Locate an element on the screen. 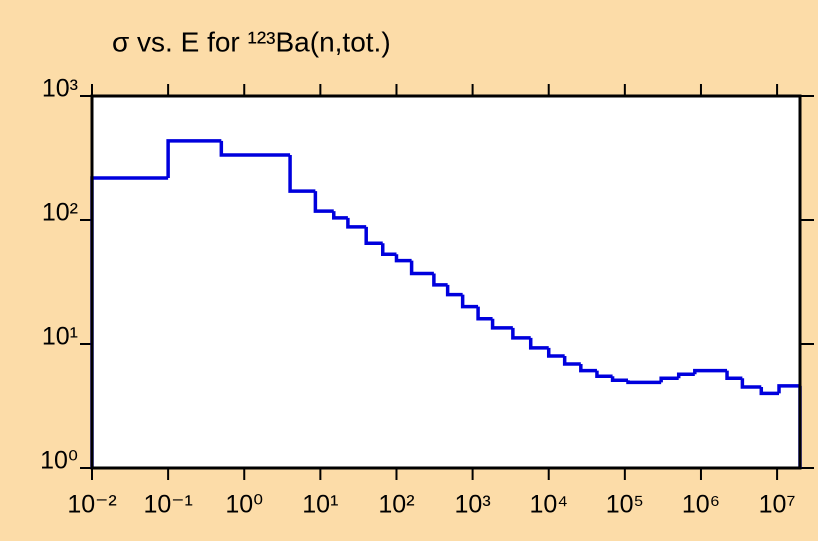 This screenshot has width=818, height=541. x-tick-label: 10⁻¹ is located at coordinates (167, 505).